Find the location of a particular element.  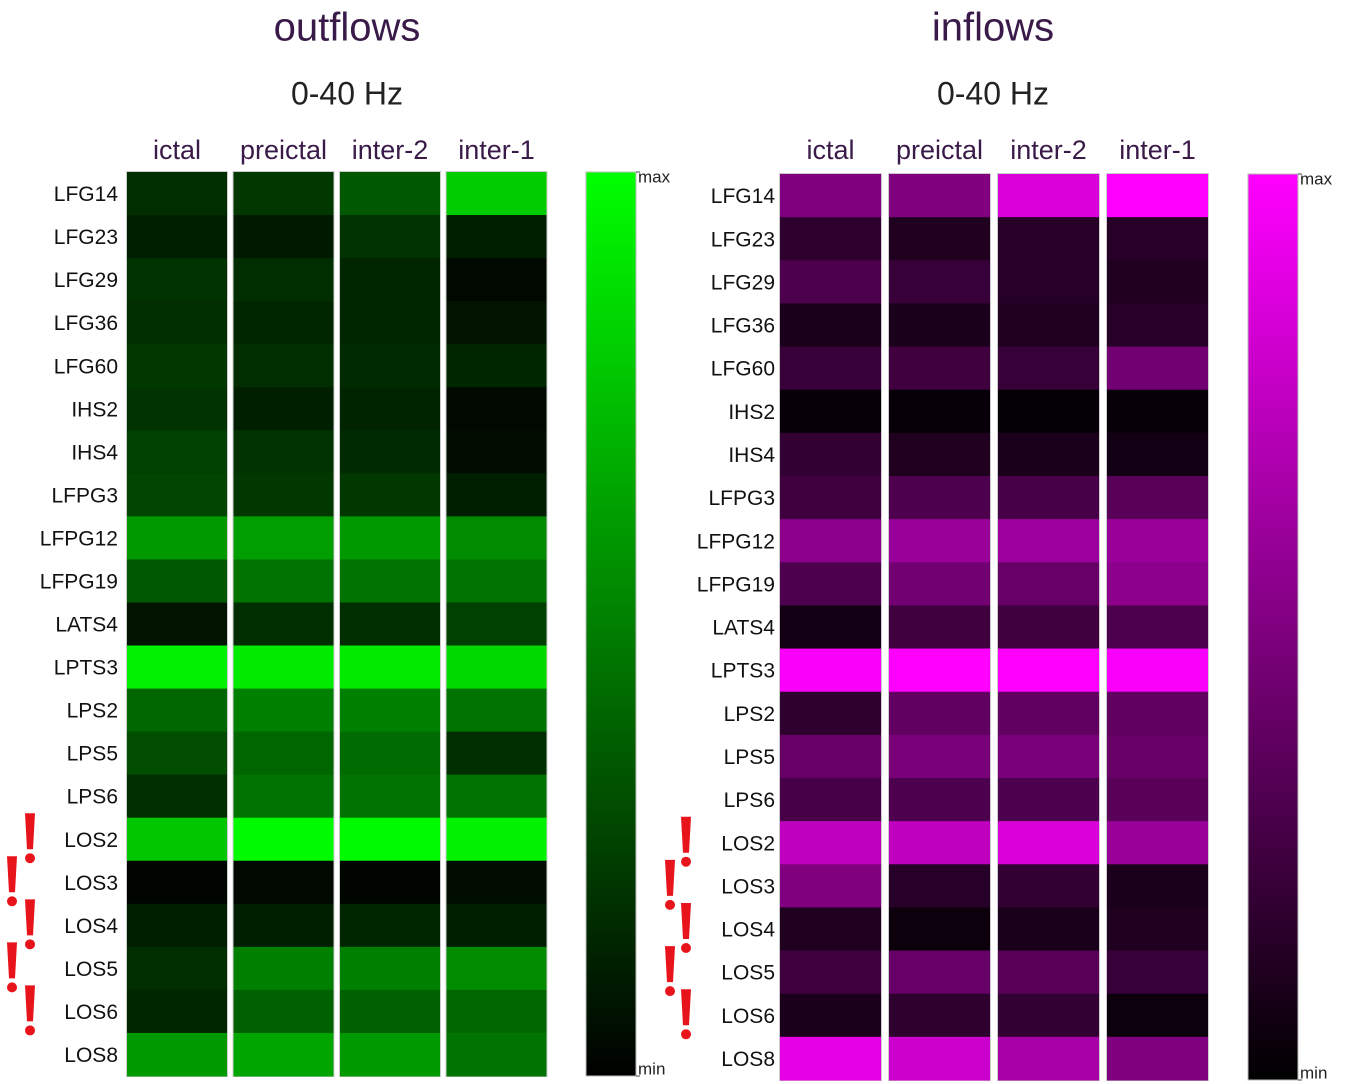

column-label: ictal is located at coordinates (830, 150).